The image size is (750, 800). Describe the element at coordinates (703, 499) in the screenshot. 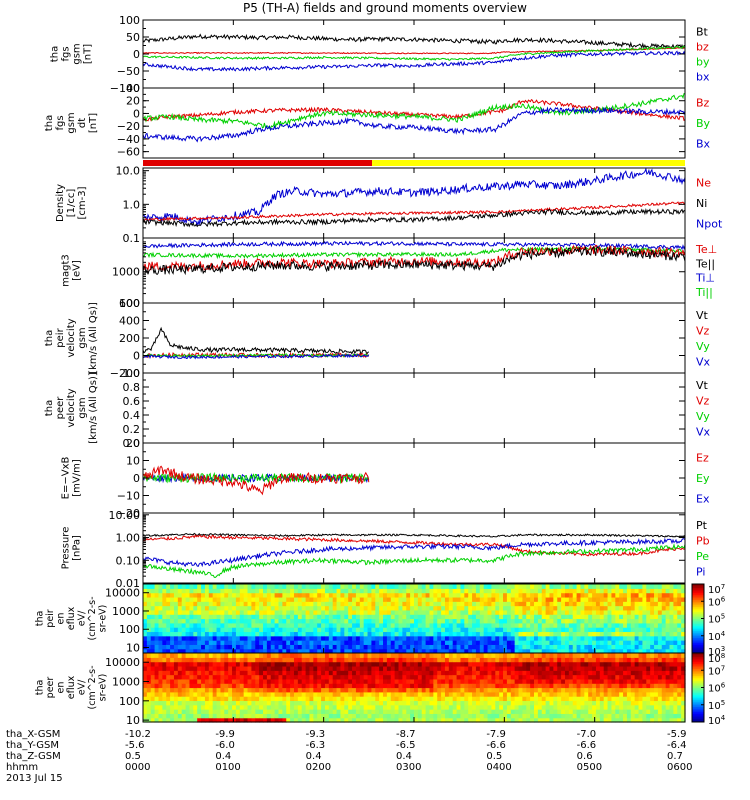

I see `legend-efield-Ex: Ex` at that location.